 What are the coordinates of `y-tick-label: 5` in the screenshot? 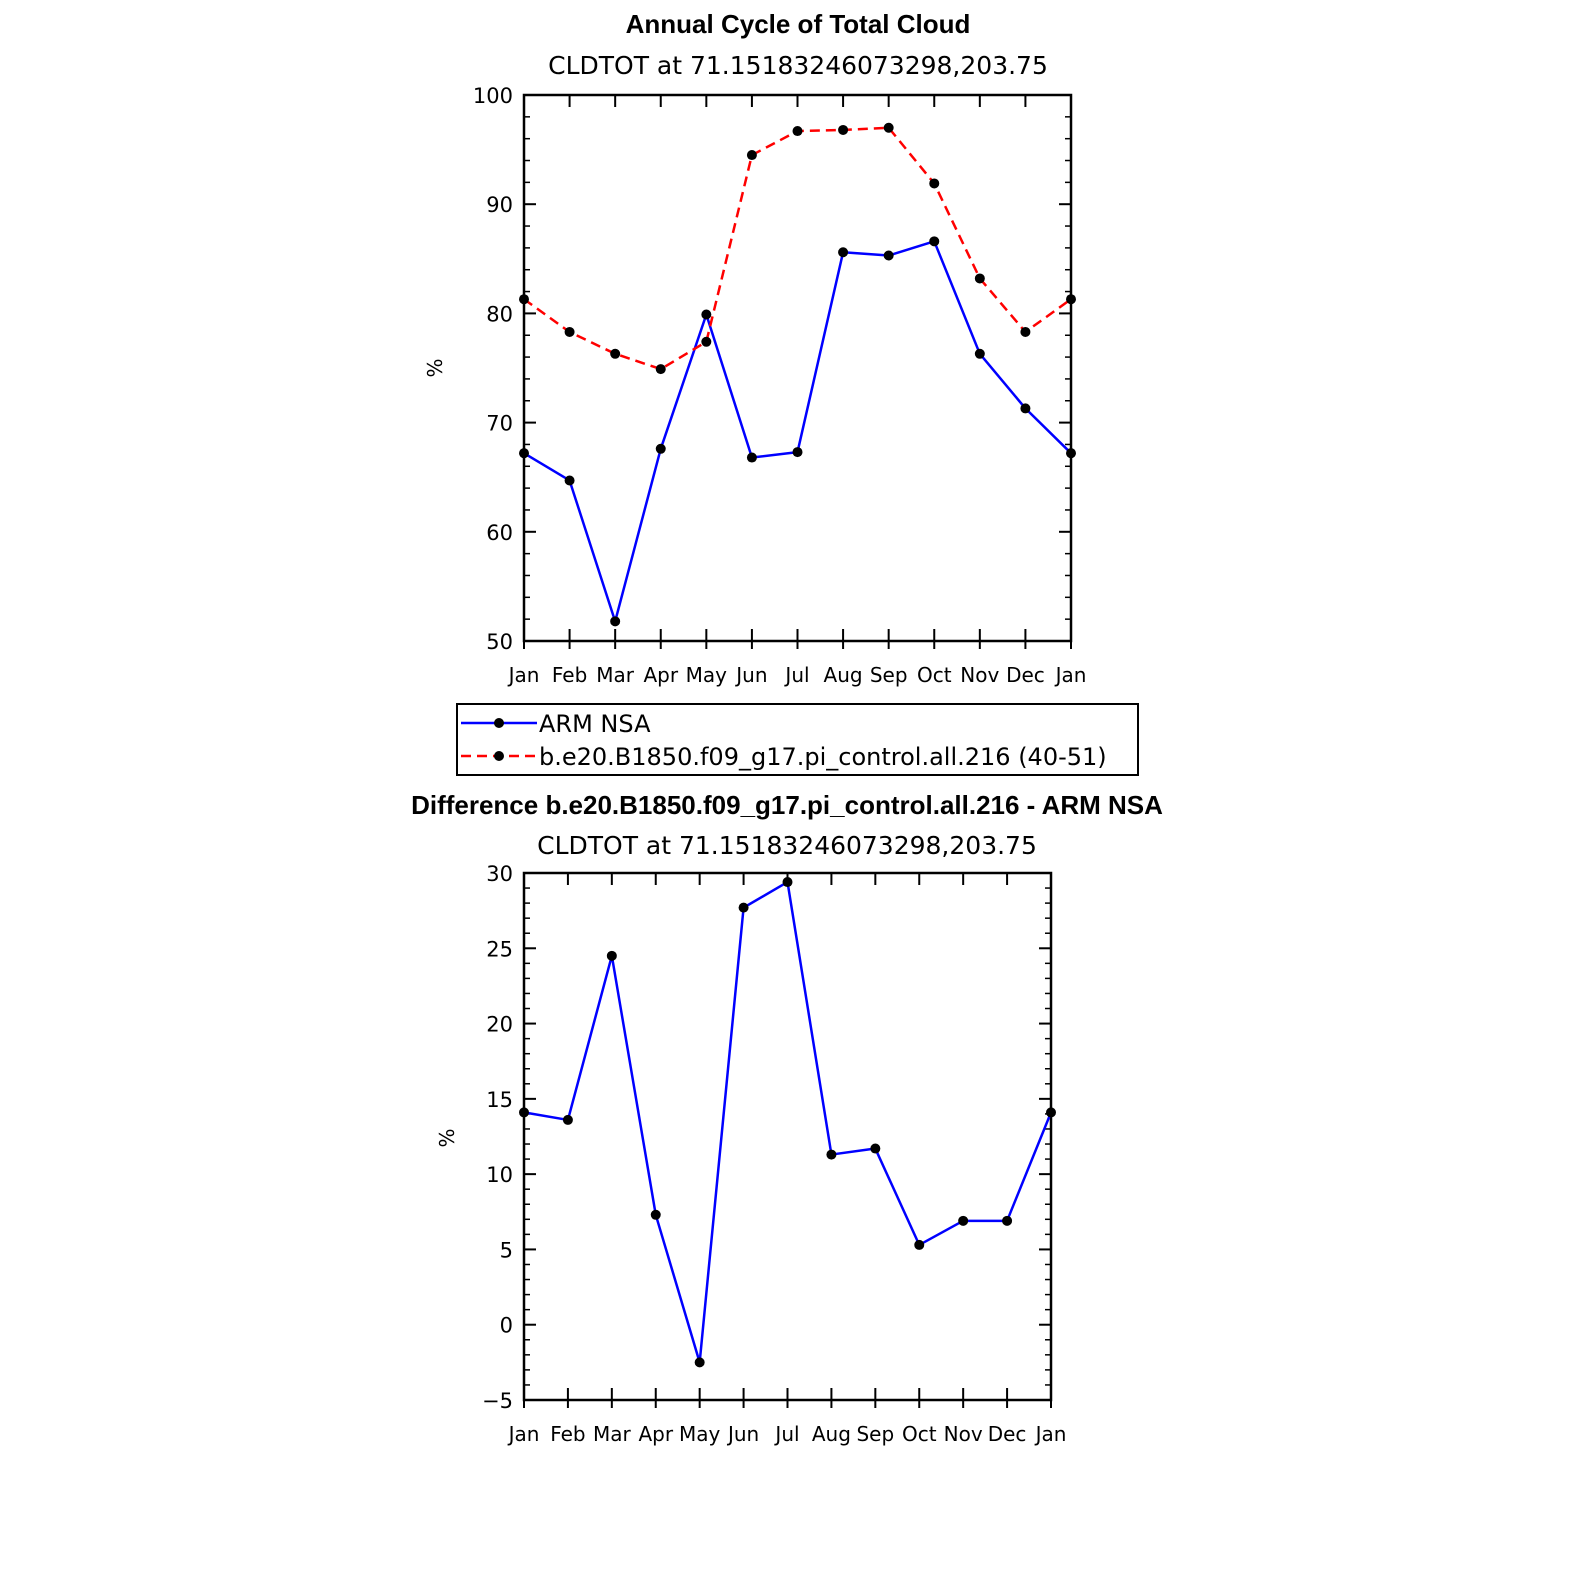 It's located at (506, 1250).